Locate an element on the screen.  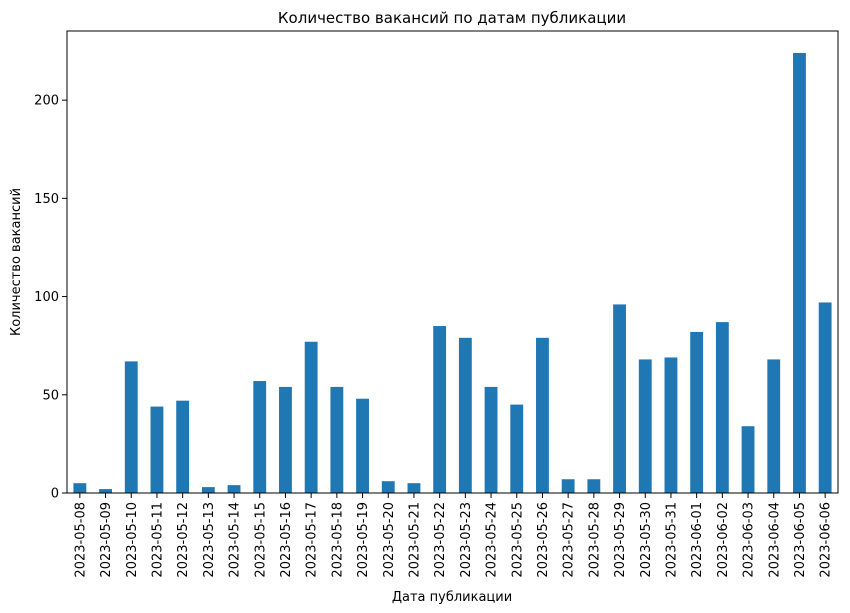
x-tick-label: 2023-05-10 is located at coordinates (132, 540).